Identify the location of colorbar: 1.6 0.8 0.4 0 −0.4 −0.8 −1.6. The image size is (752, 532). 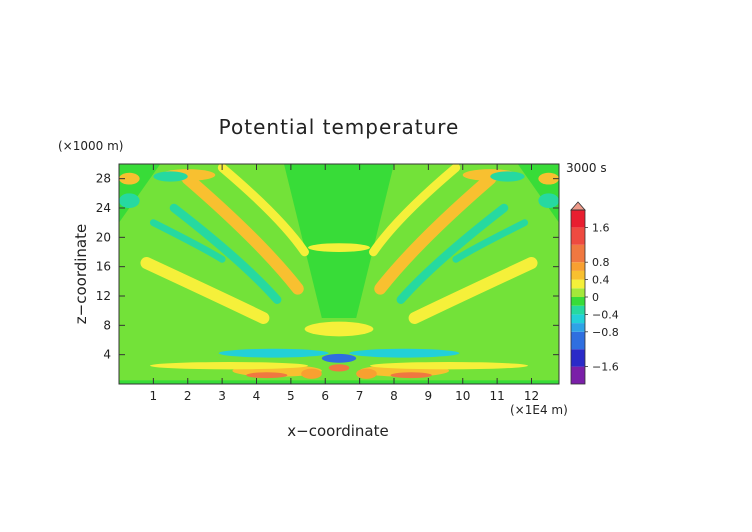
(594, 293).